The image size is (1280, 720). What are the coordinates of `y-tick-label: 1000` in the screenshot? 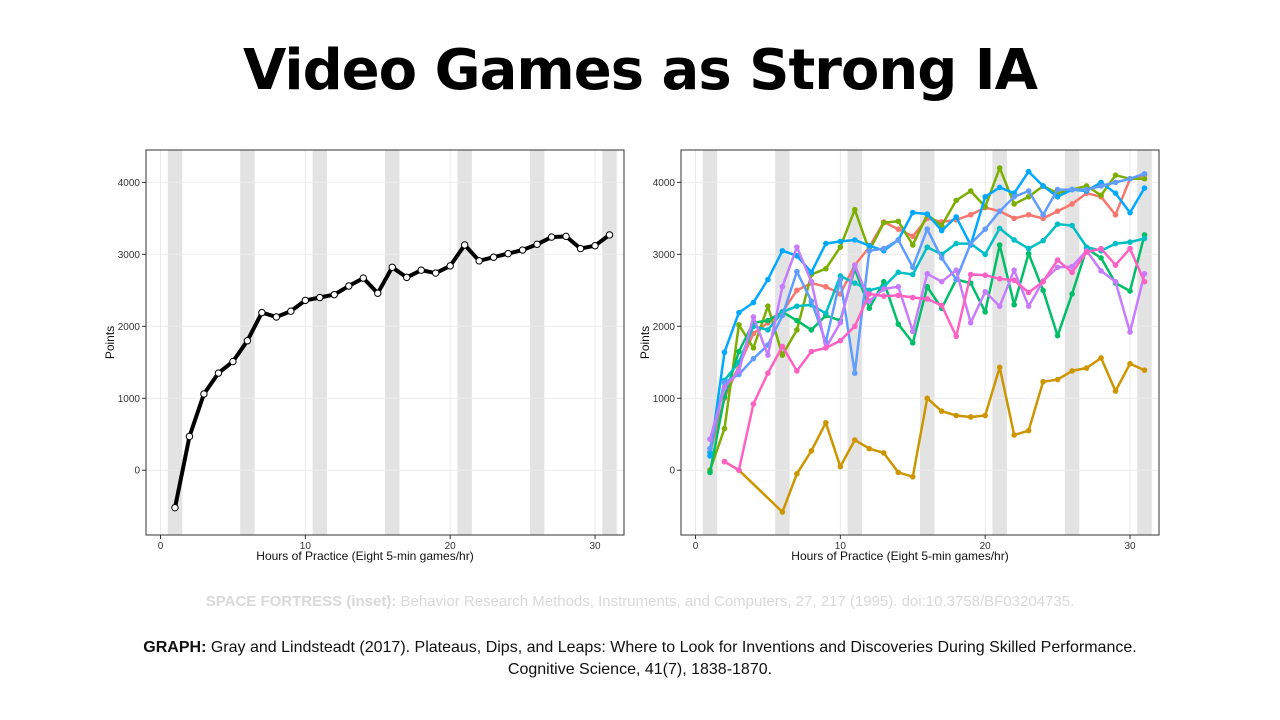 It's located at (129, 399).